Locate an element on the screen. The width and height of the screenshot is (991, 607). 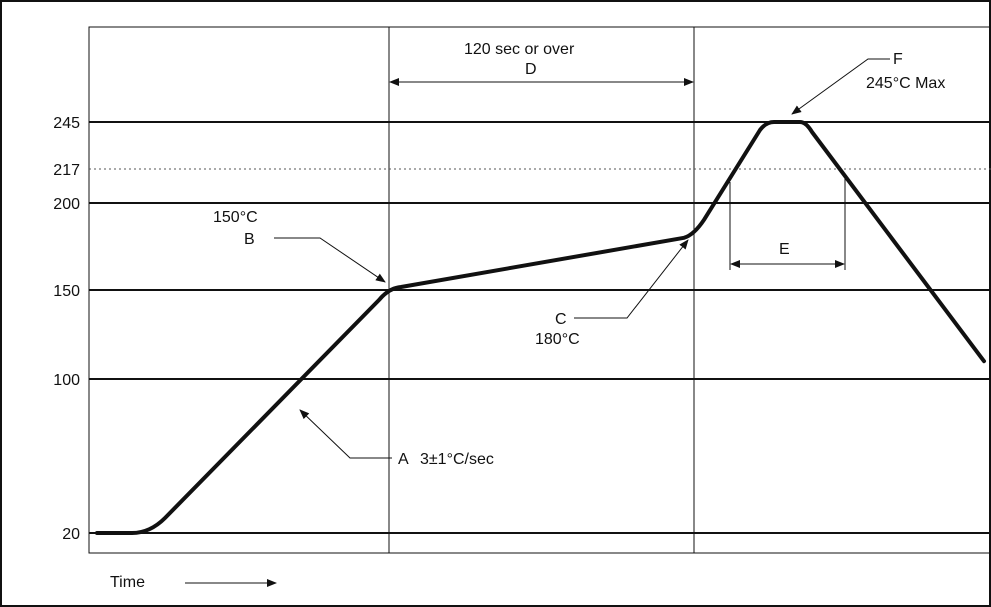
y-tick-label-245: 245 is located at coordinates (66, 123).